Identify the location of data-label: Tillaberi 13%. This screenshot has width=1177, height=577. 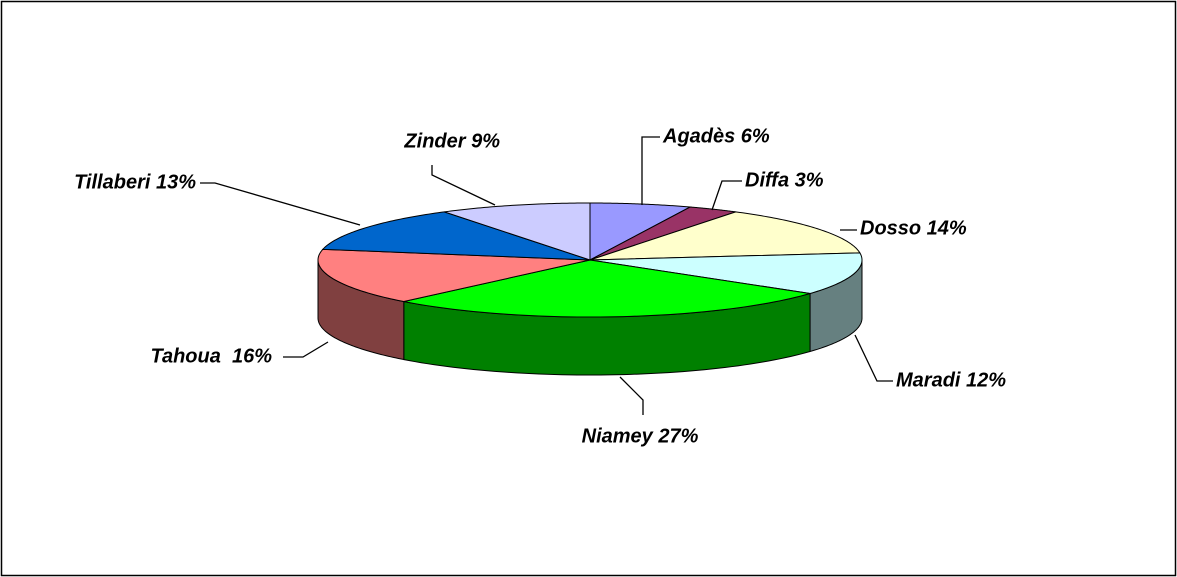
(135, 182).